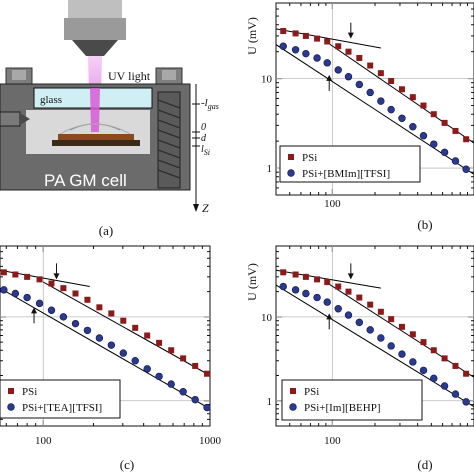  Describe the element at coordinates (204, 138) in the screenshot. I see `z-mark-d: d` at that location.